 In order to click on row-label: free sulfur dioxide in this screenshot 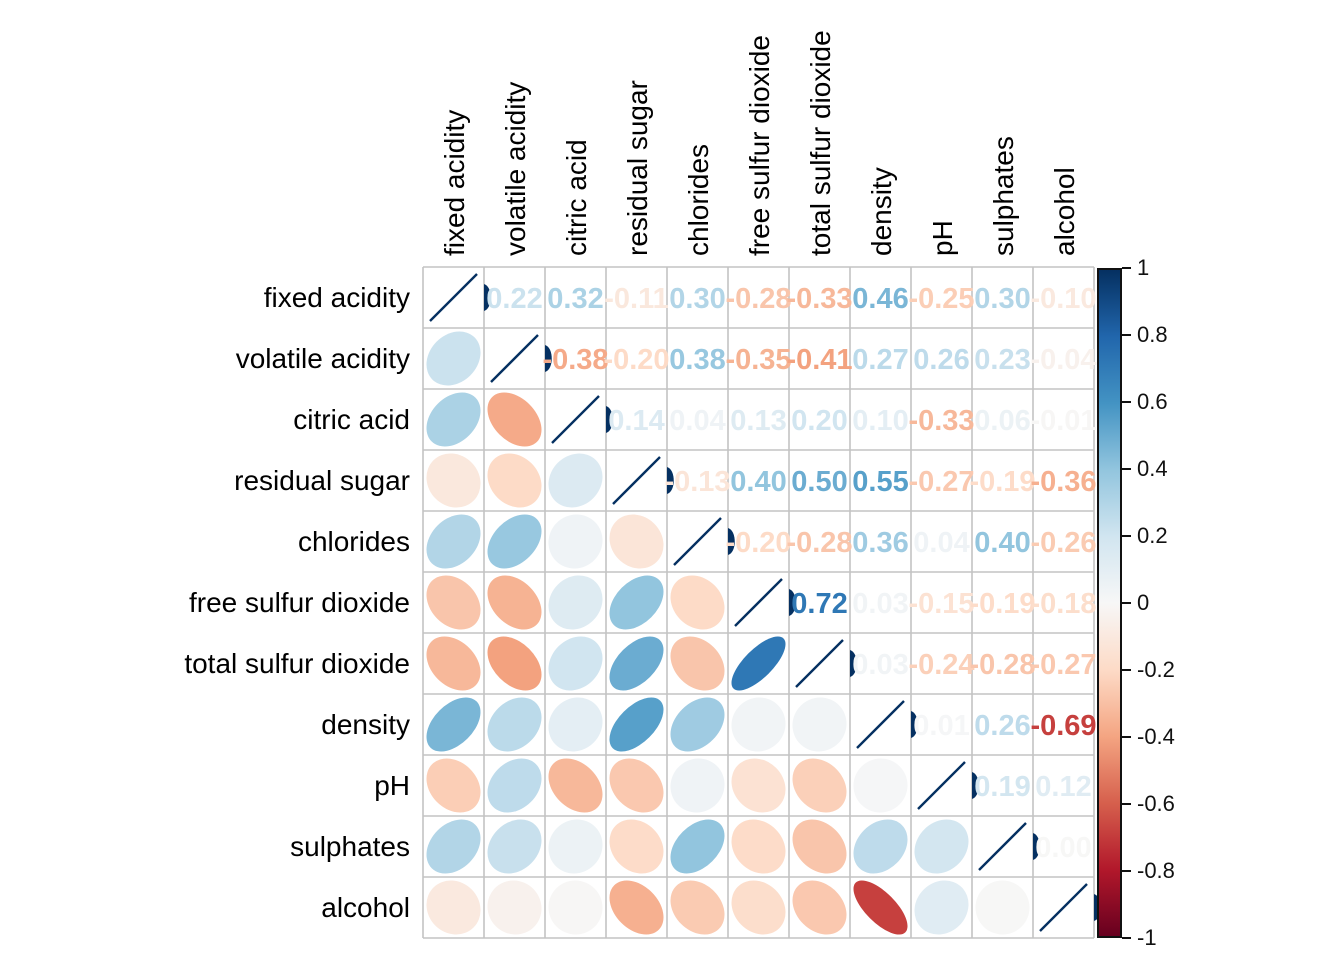, I will do `click(299, 602)`.